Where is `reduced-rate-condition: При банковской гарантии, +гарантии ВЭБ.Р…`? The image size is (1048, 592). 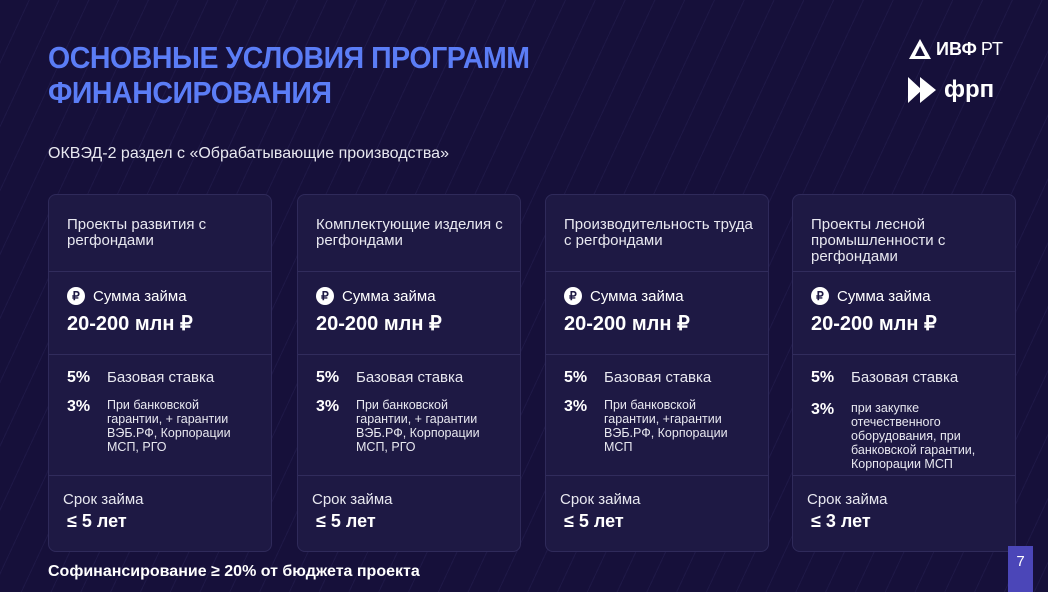
reduced-rate-condition: При банковской гарантии, +гарантии ВЭБ.Р… is located at coordinates (666, 426).